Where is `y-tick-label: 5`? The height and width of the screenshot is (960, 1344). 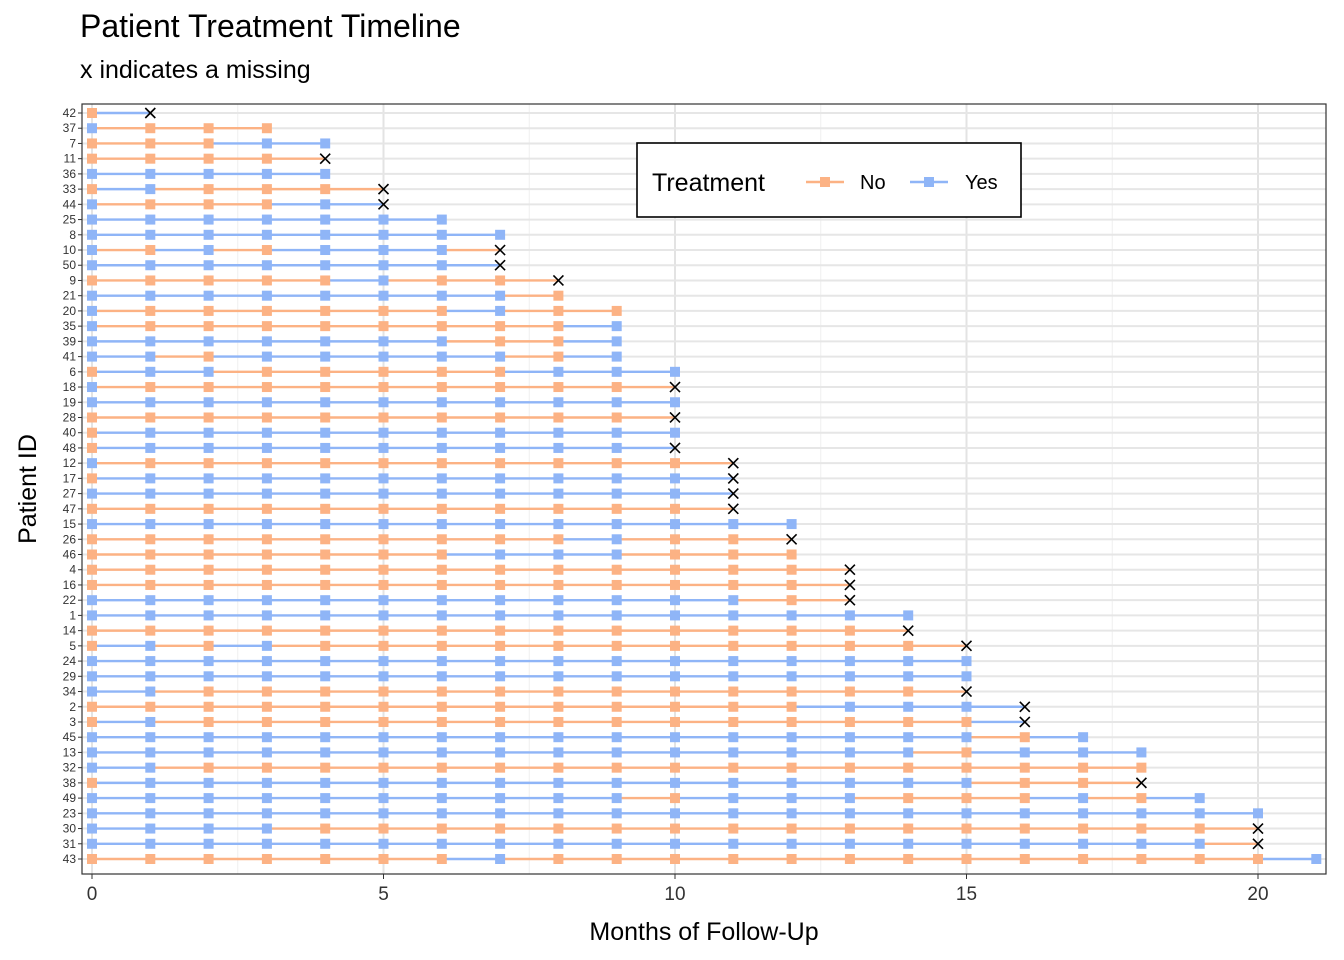
y-tick-label: 5 is located at coordinates (72, 646).